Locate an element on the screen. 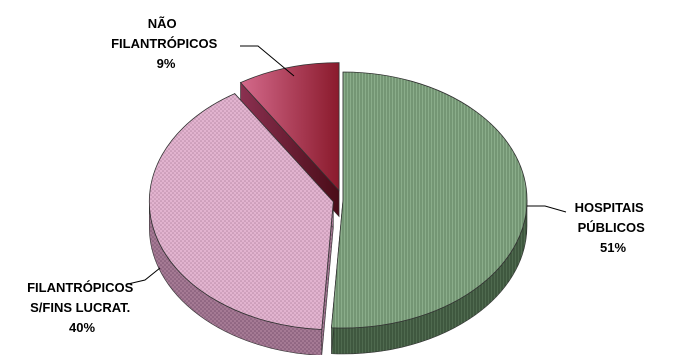 The height and width of the screenshot is (355, 679). leader-nao-filantropicos is located at coordinates (267, 61).